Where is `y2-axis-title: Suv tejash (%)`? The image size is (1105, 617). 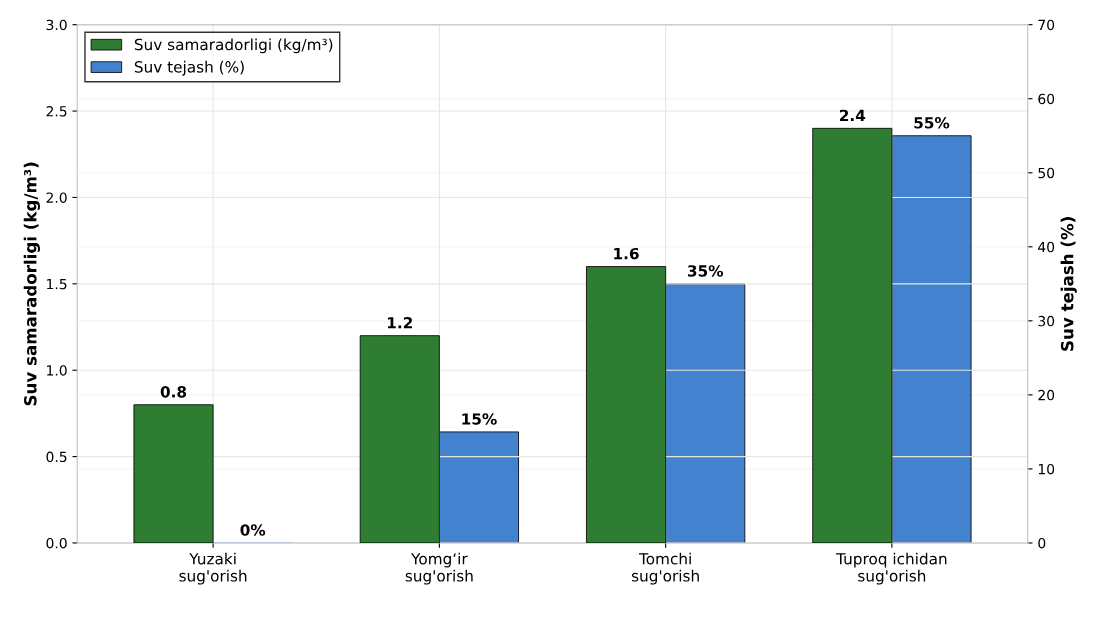
y2-axis-title: Suv tejash (%) is located at coordinates (1068, 284).